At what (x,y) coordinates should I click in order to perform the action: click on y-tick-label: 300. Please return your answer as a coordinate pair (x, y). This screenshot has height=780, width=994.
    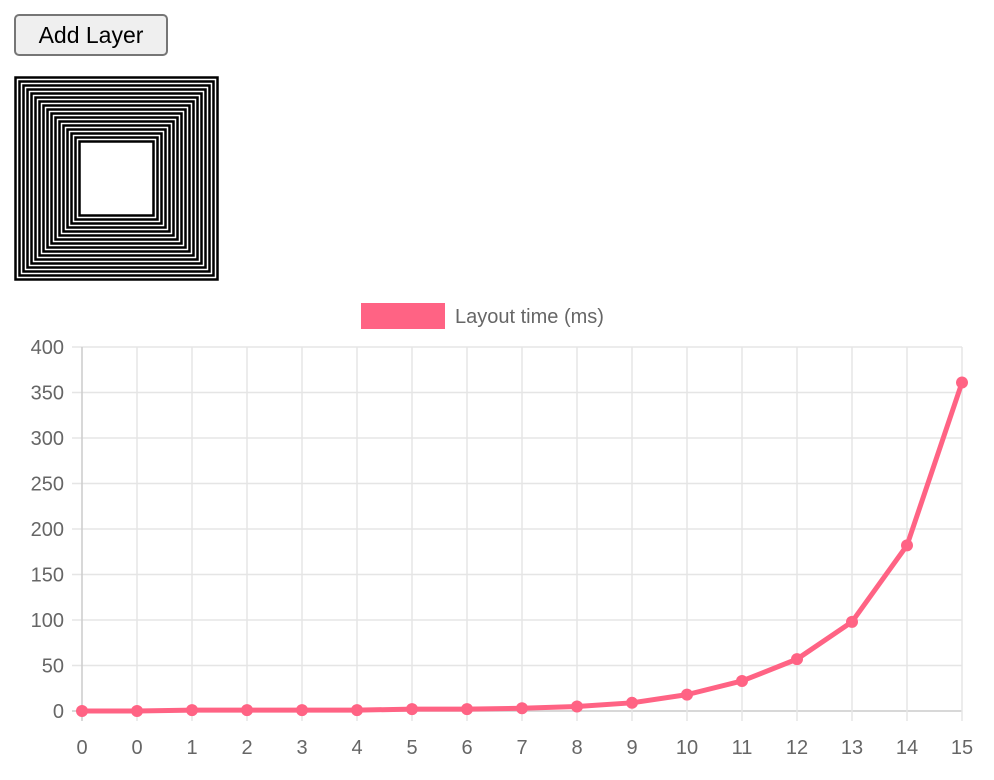
    Looking at the image, I should click on (47, 439).